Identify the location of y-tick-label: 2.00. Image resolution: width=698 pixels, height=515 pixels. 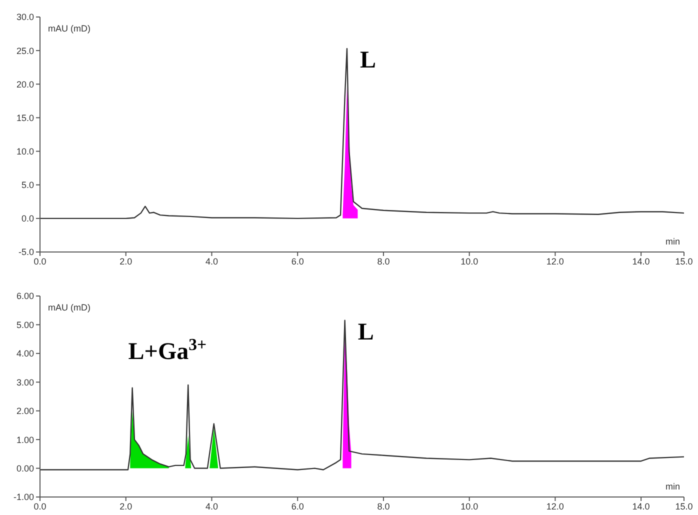
(25, 411).